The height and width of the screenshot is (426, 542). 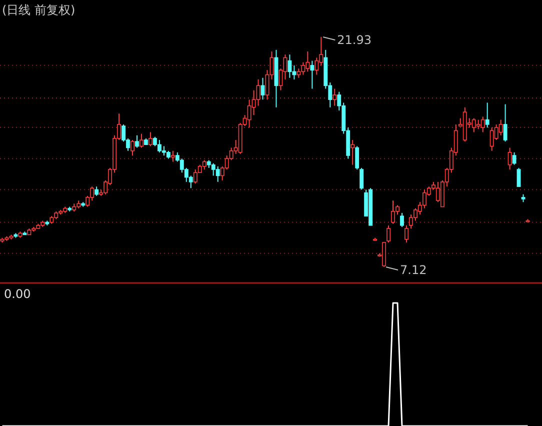 What do you see at coordinates (354, 40) in the screenshot?
I see `annotation: 21.93` at bounding box center [354, 40].